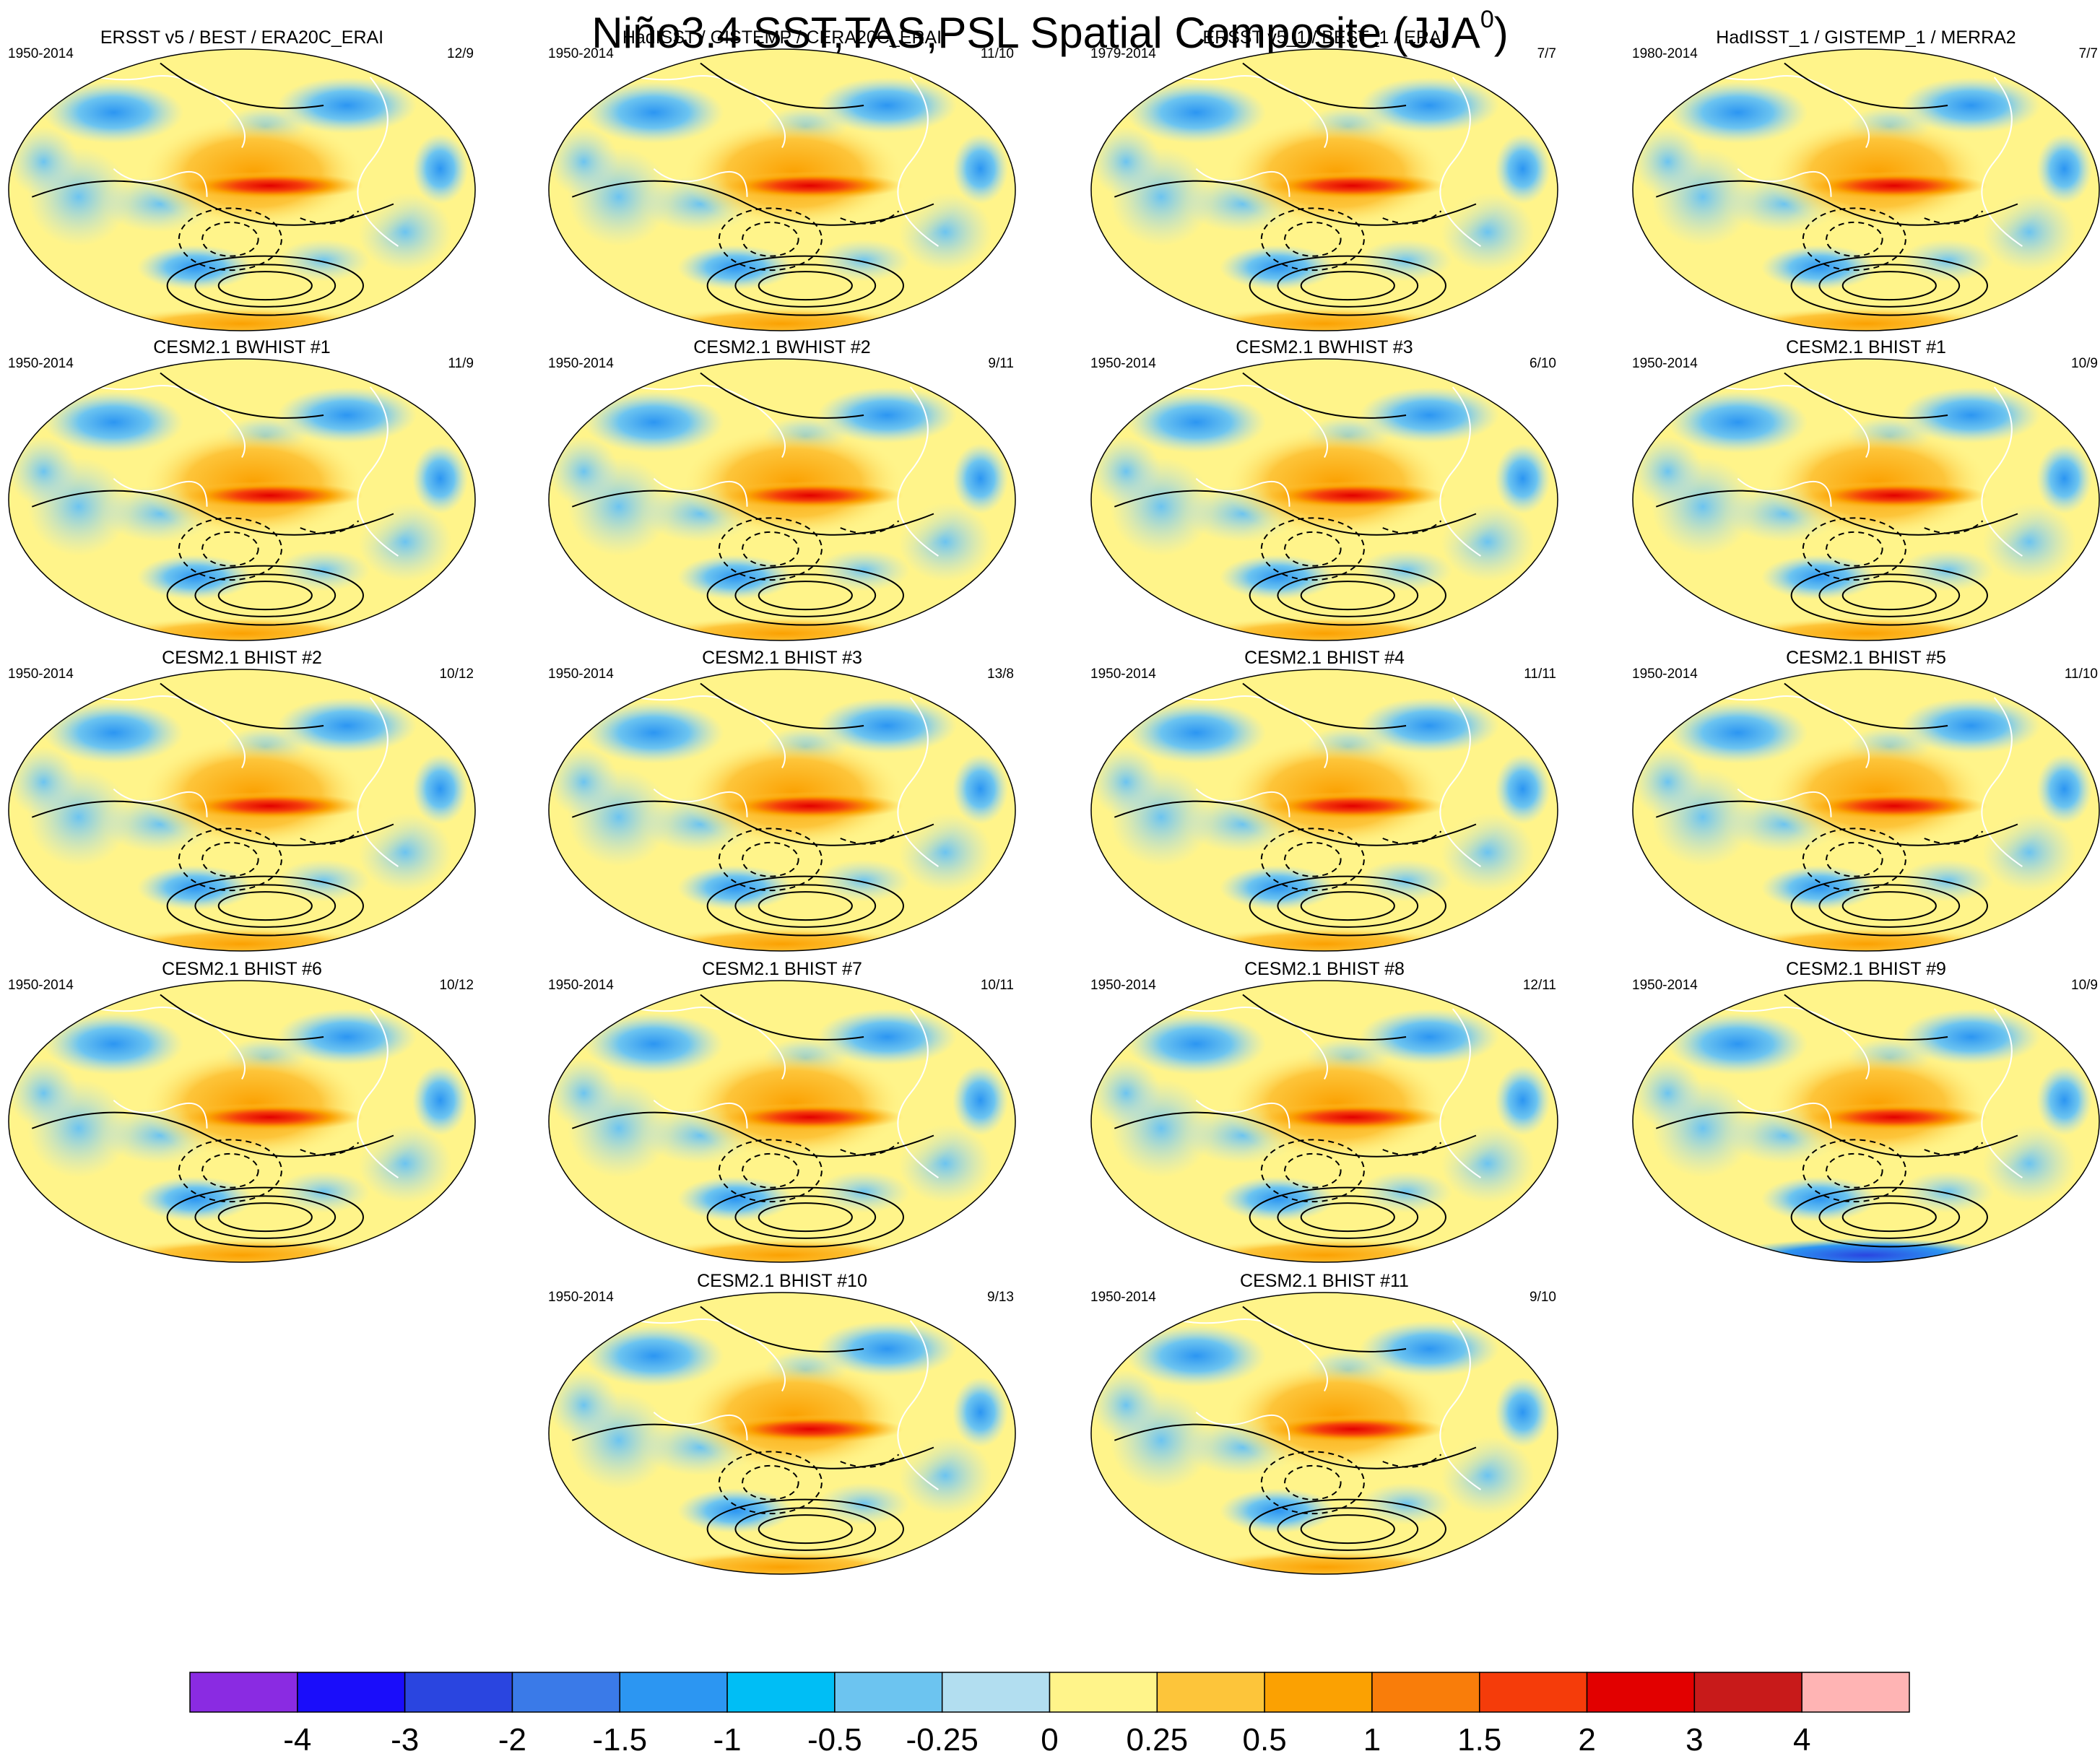  Describe the element at coordinates (1543, 363) in the screenshot. I see `panel-count: 6/10` at that location.